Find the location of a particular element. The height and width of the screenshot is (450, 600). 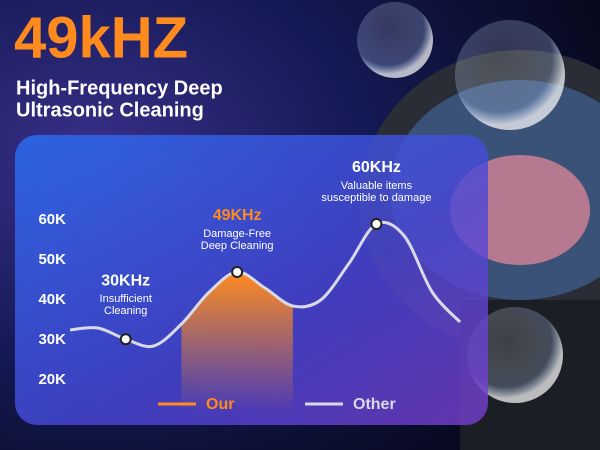

annotation-text: Deep Cleaning is located at coordinates (237, 246).